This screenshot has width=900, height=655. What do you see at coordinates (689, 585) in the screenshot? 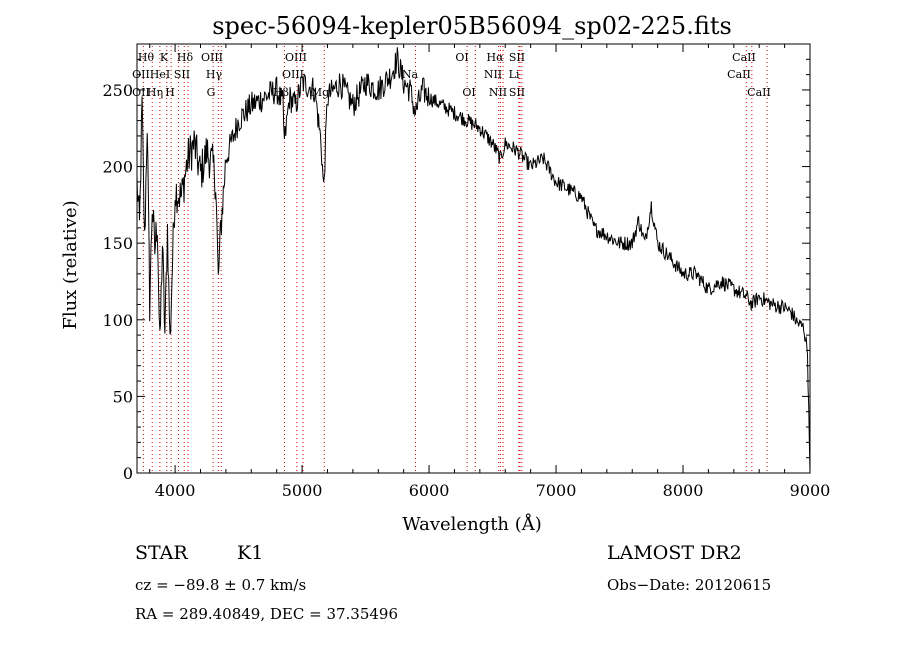
I see `observation-date: Obs−Date: 20120615` at bounding box center [689, 585].